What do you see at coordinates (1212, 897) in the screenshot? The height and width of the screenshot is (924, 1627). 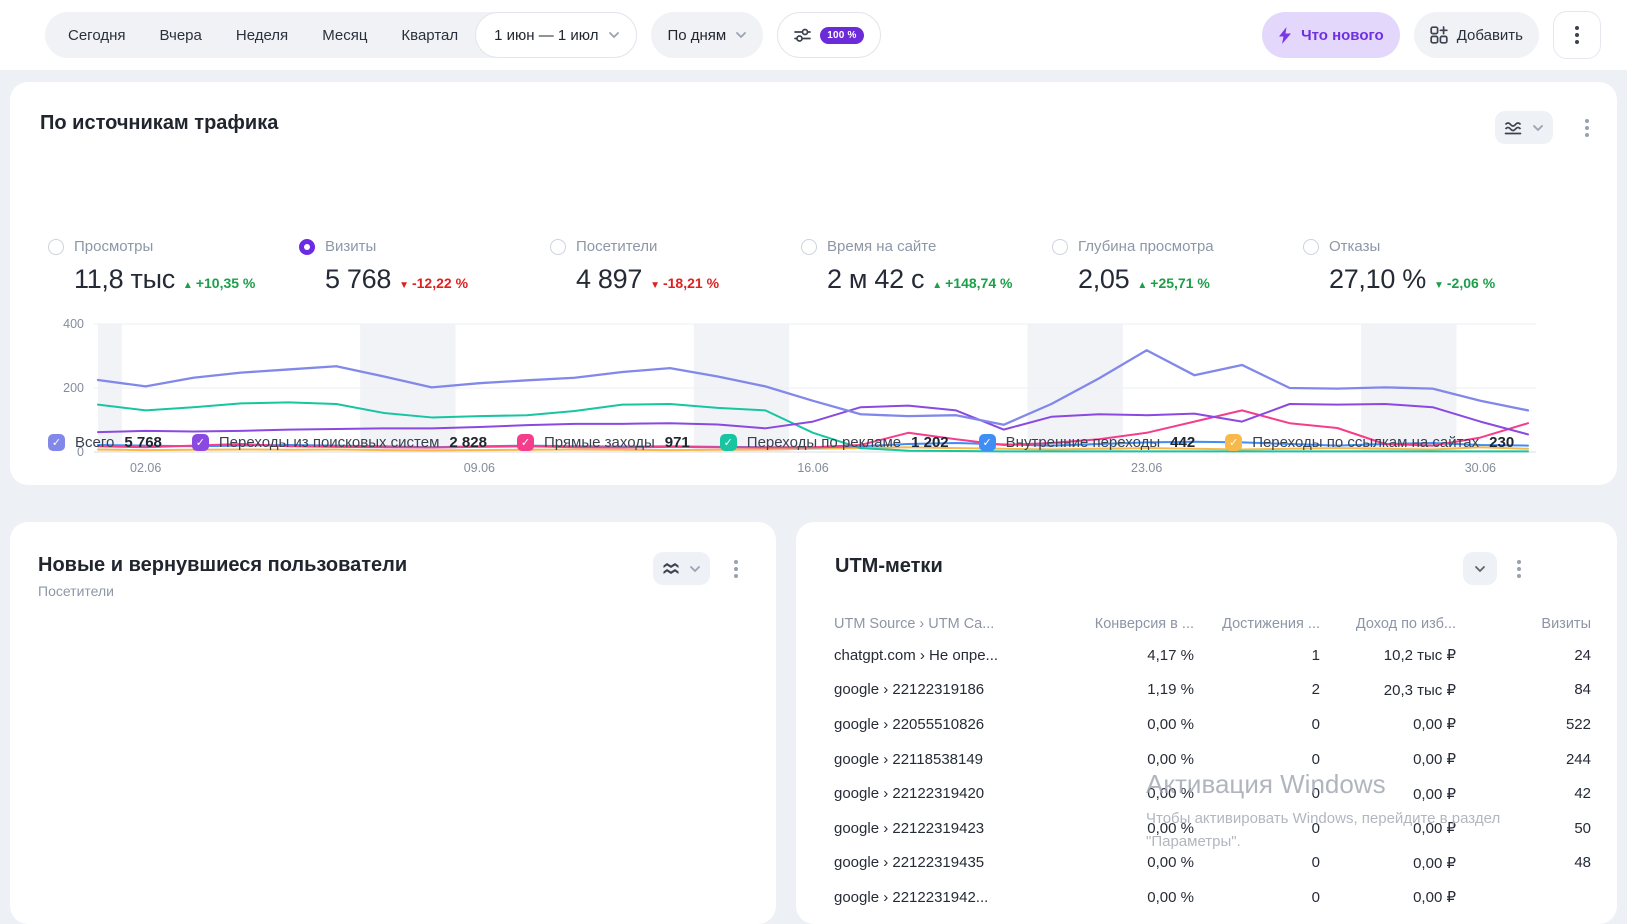 I see `utm-row-partial: google › 2212231942... 0,00 % 0 0,00 ₽` at bounding box center [1212, 897].